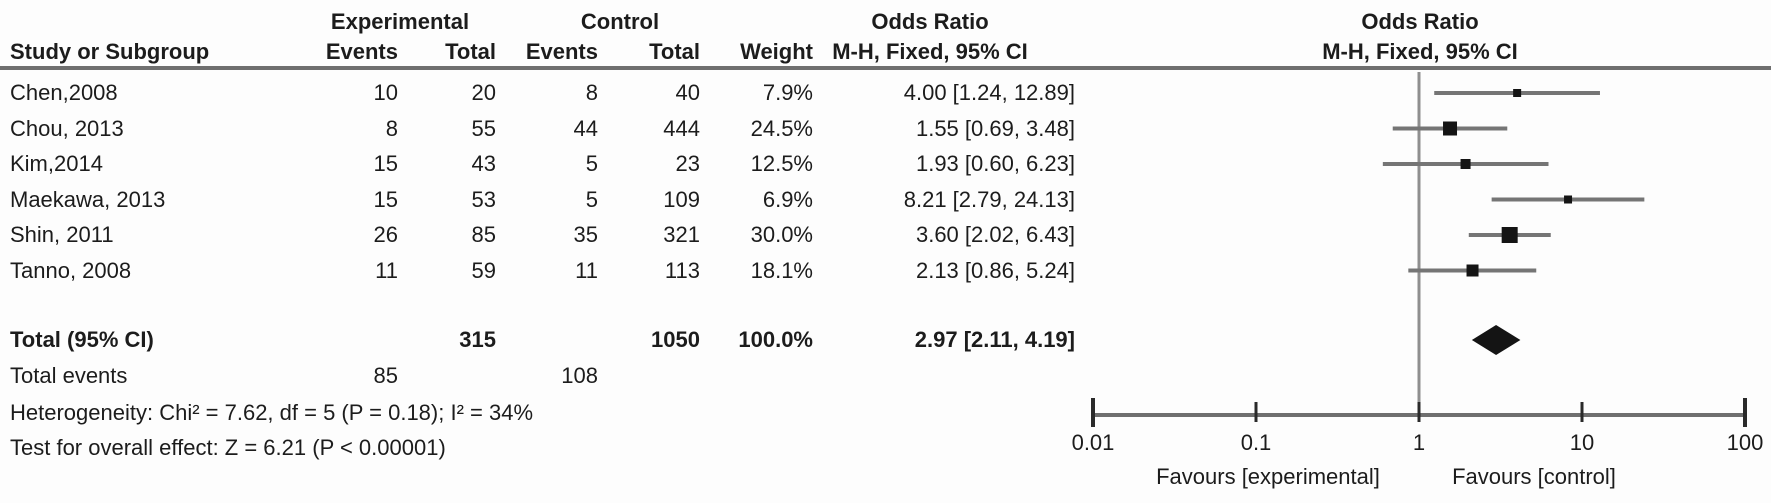 This screenshot has height=503, width=1771. I want to click on weight-value: 18.1%, so click(781, 270).